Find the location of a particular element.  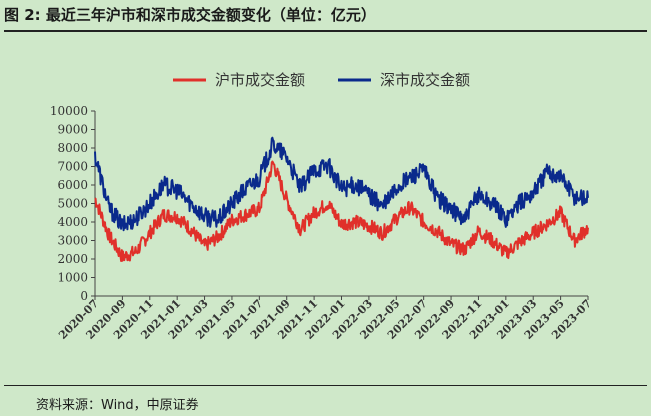

y-tick-label: 8000 is located at coordinates (72, 148).